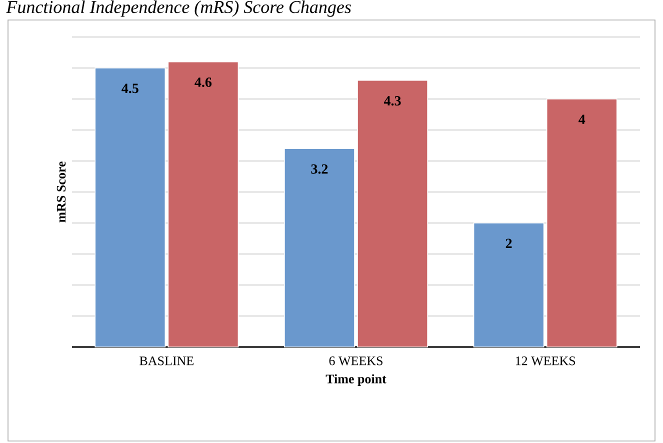 This screenshot has width=663, height=443. I want to click on chart-title: Functional Independence (mRS) Score Changes, so click(178, 8).